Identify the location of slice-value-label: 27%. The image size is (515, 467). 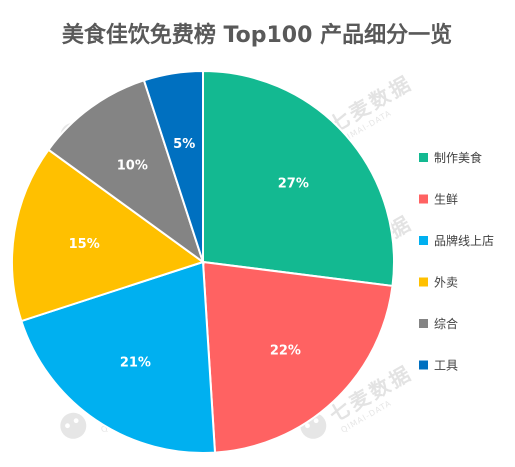
(293, 183).